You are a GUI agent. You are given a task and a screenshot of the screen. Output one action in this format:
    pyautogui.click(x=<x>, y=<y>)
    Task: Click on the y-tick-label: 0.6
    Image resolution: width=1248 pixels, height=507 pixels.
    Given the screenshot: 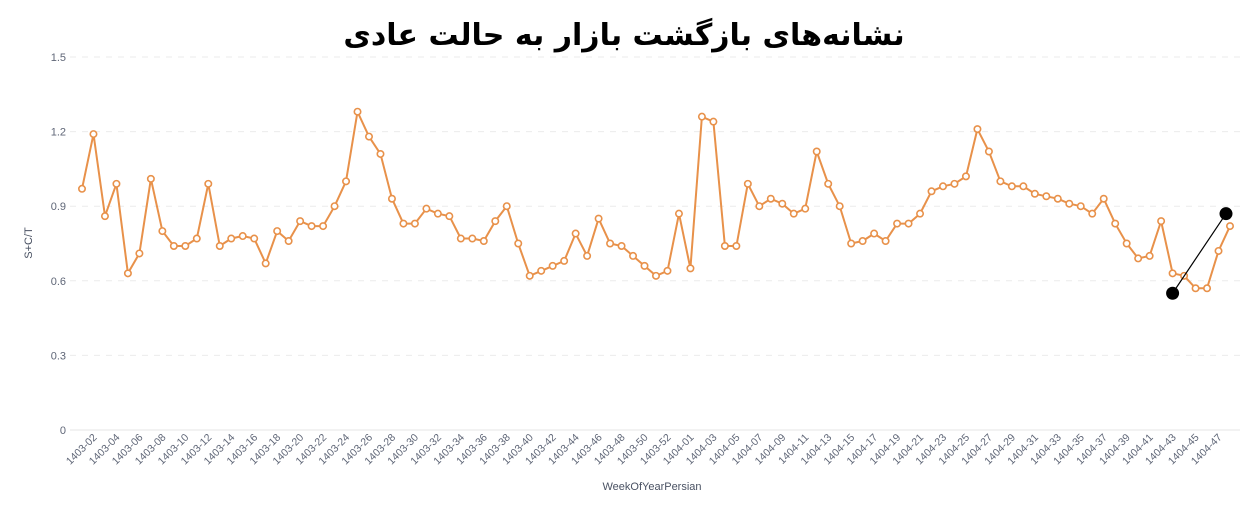 What is the action you would take?
    pyautogui.click(x=58, y=282)
    